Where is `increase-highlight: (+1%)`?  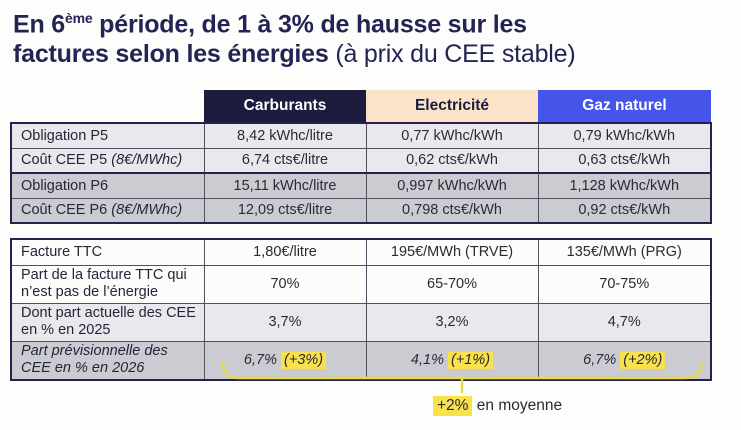
increase-highlight: (+1%) is located at coordinates (471, 361).